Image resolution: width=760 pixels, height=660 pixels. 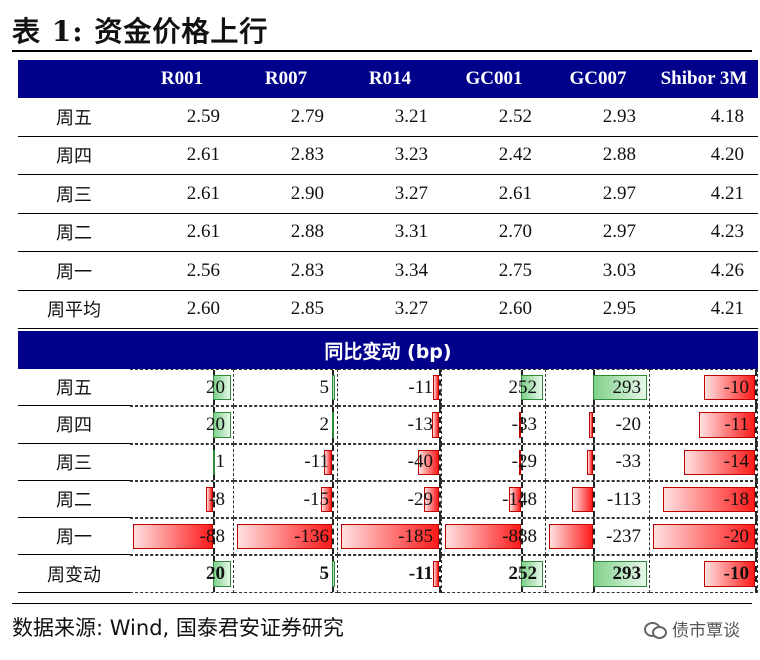 What do you see at coordinates (598, 574) in the screenshot?
I see `change-cell: 293` at bounding box center [598, 574].